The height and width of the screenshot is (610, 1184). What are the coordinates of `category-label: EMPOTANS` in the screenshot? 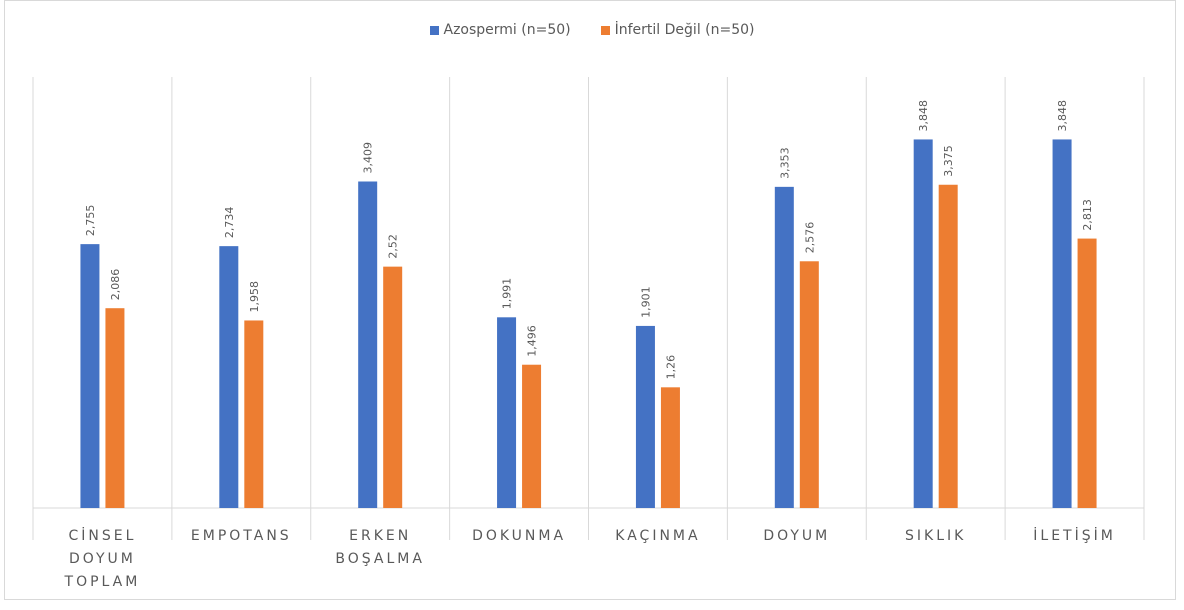 It's located at (241, 536).